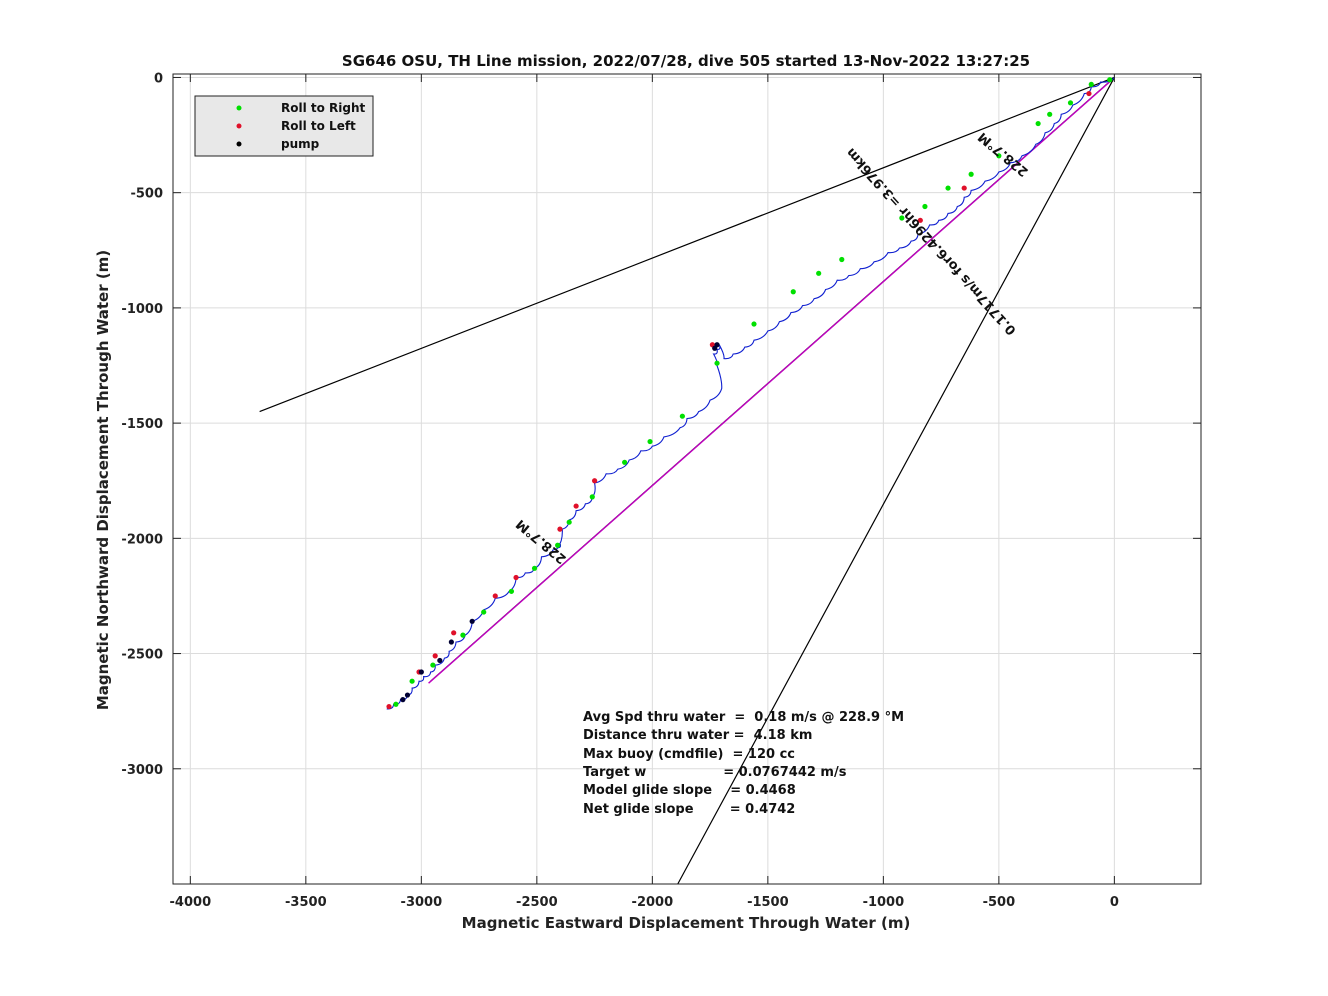 The image size is (1328, 996). I want to click on stat-avg-speed: Avg Spd thru water = 0.18 m/s @ 228.9 °M, so click(743, 717).